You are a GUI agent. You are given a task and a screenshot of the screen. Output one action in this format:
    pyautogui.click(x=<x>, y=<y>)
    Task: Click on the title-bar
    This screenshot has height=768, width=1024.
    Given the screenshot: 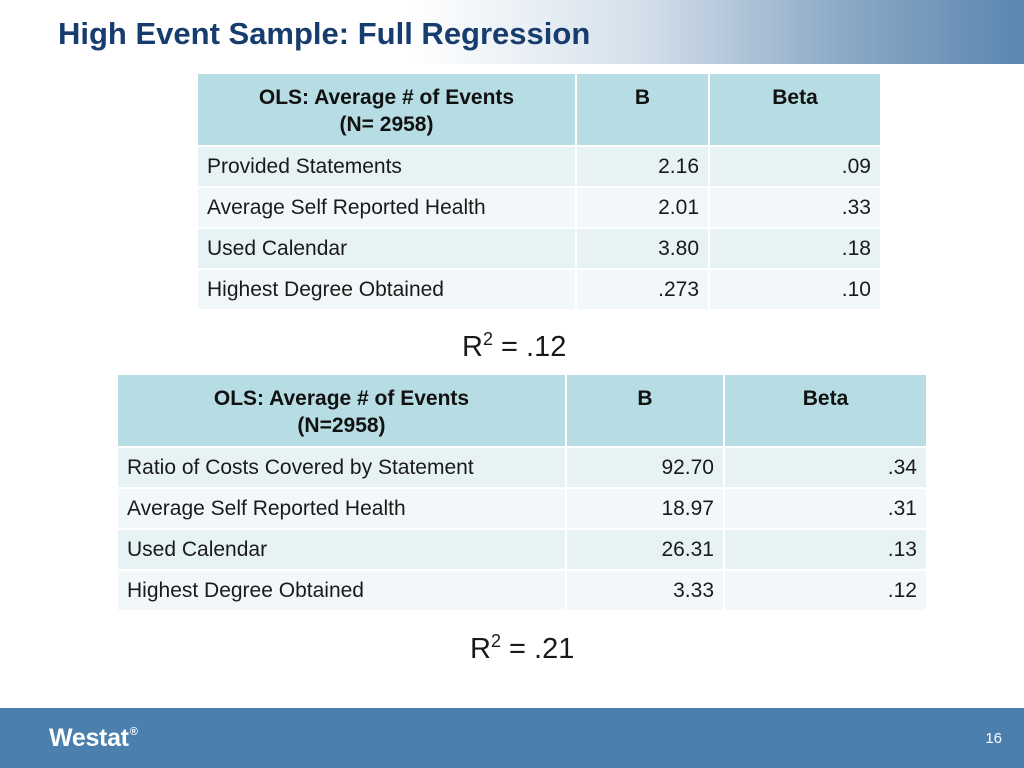 What is the action you would take?
    pyautogui.click(x=512, y=32)
    